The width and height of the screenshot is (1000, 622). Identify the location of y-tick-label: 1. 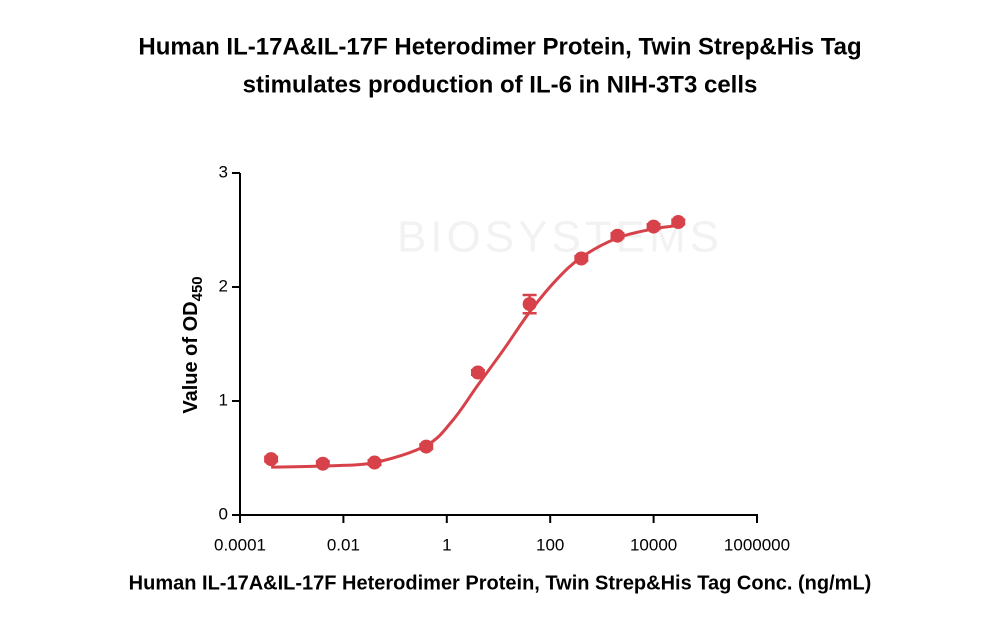
(223, 399).